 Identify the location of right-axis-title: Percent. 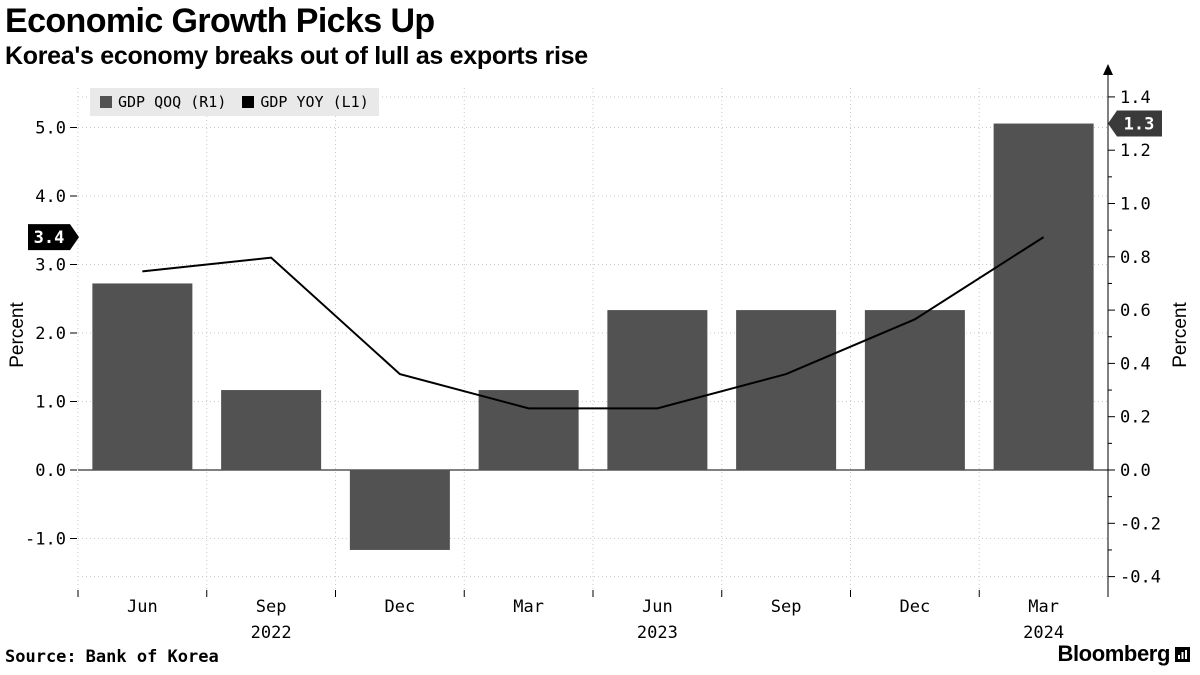
(1180, 335).